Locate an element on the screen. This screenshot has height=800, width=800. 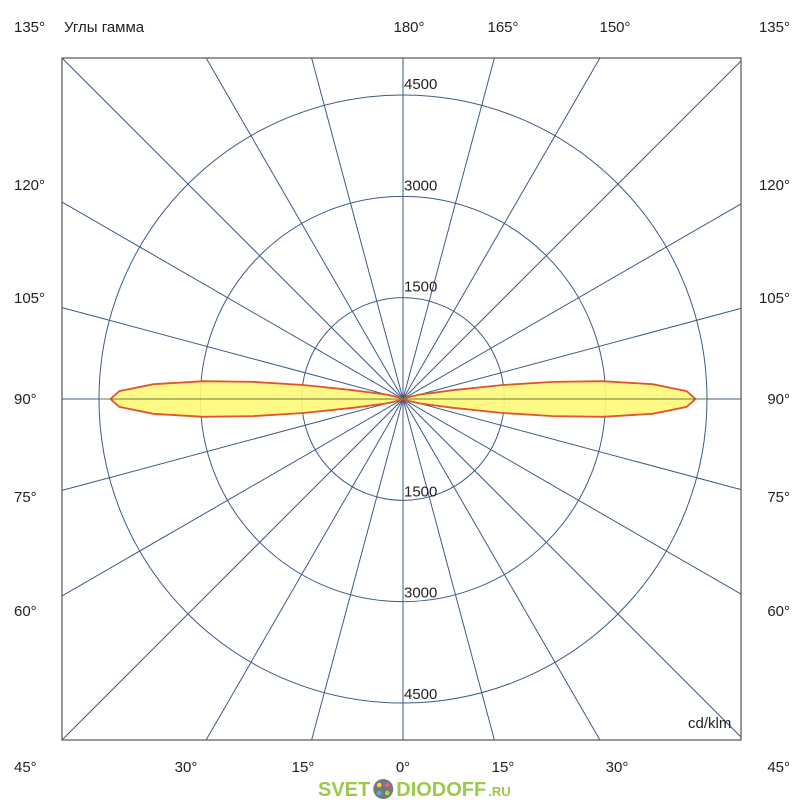
radial-tick-label-top: 4500 is located at coordinates (420, 84).